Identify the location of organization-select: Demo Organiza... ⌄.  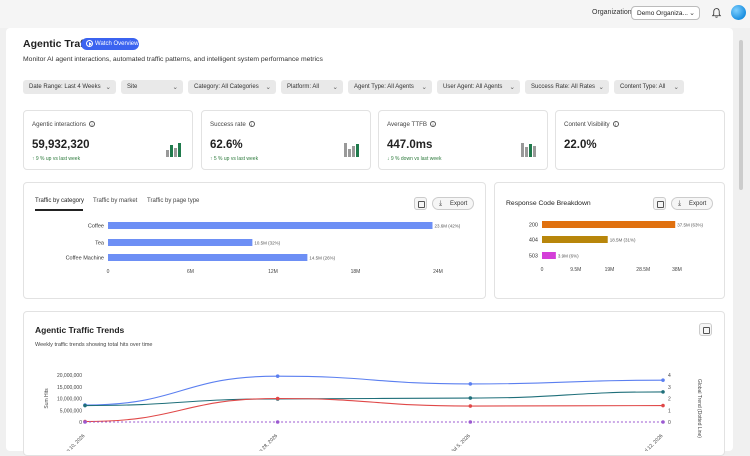
(665, 13).